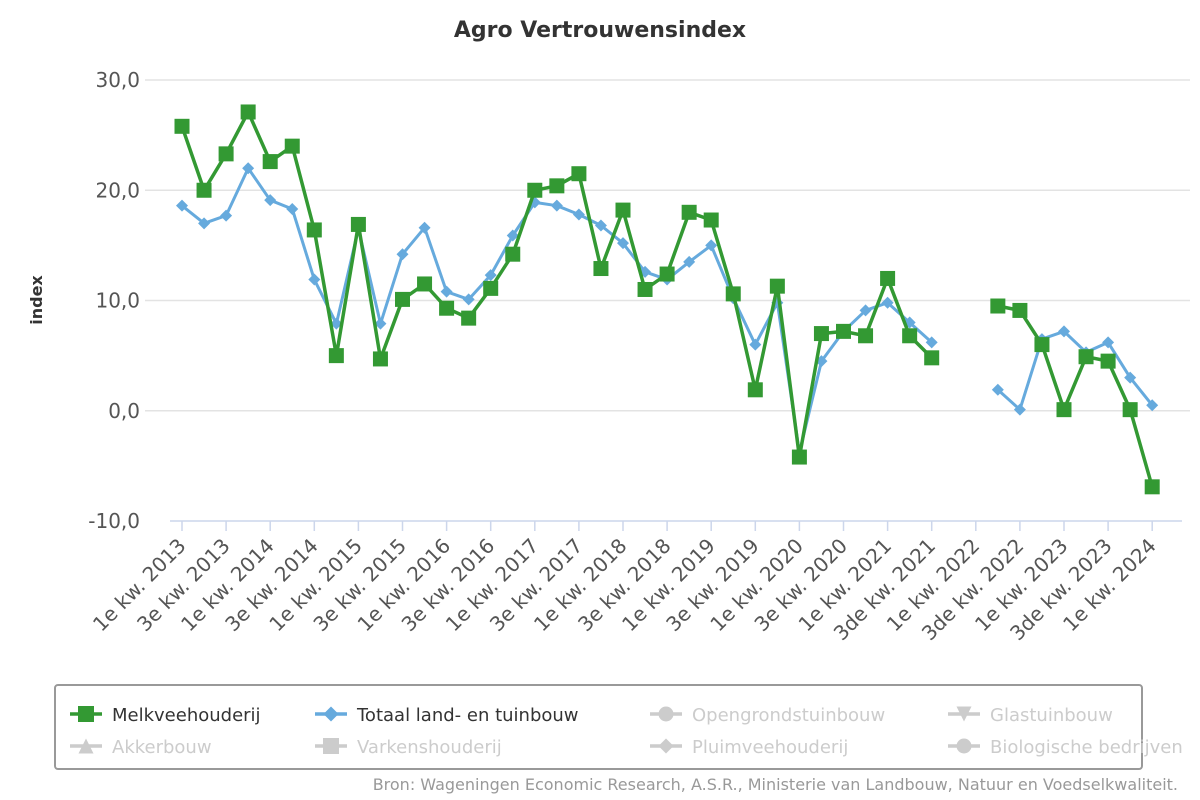 The image size is (1200, 800). I want to click on y-tick-label: -10,0, so click(114, 521).